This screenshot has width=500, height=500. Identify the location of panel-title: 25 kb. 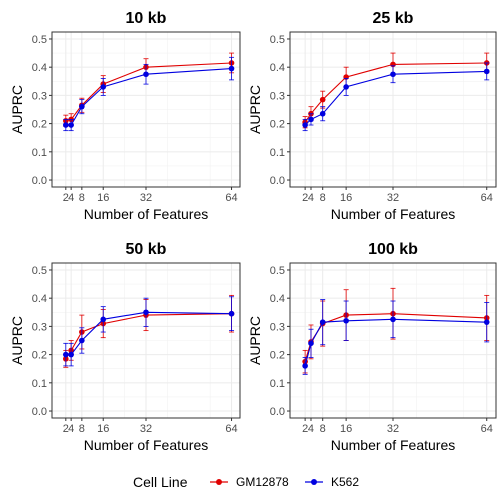
(393, 18).